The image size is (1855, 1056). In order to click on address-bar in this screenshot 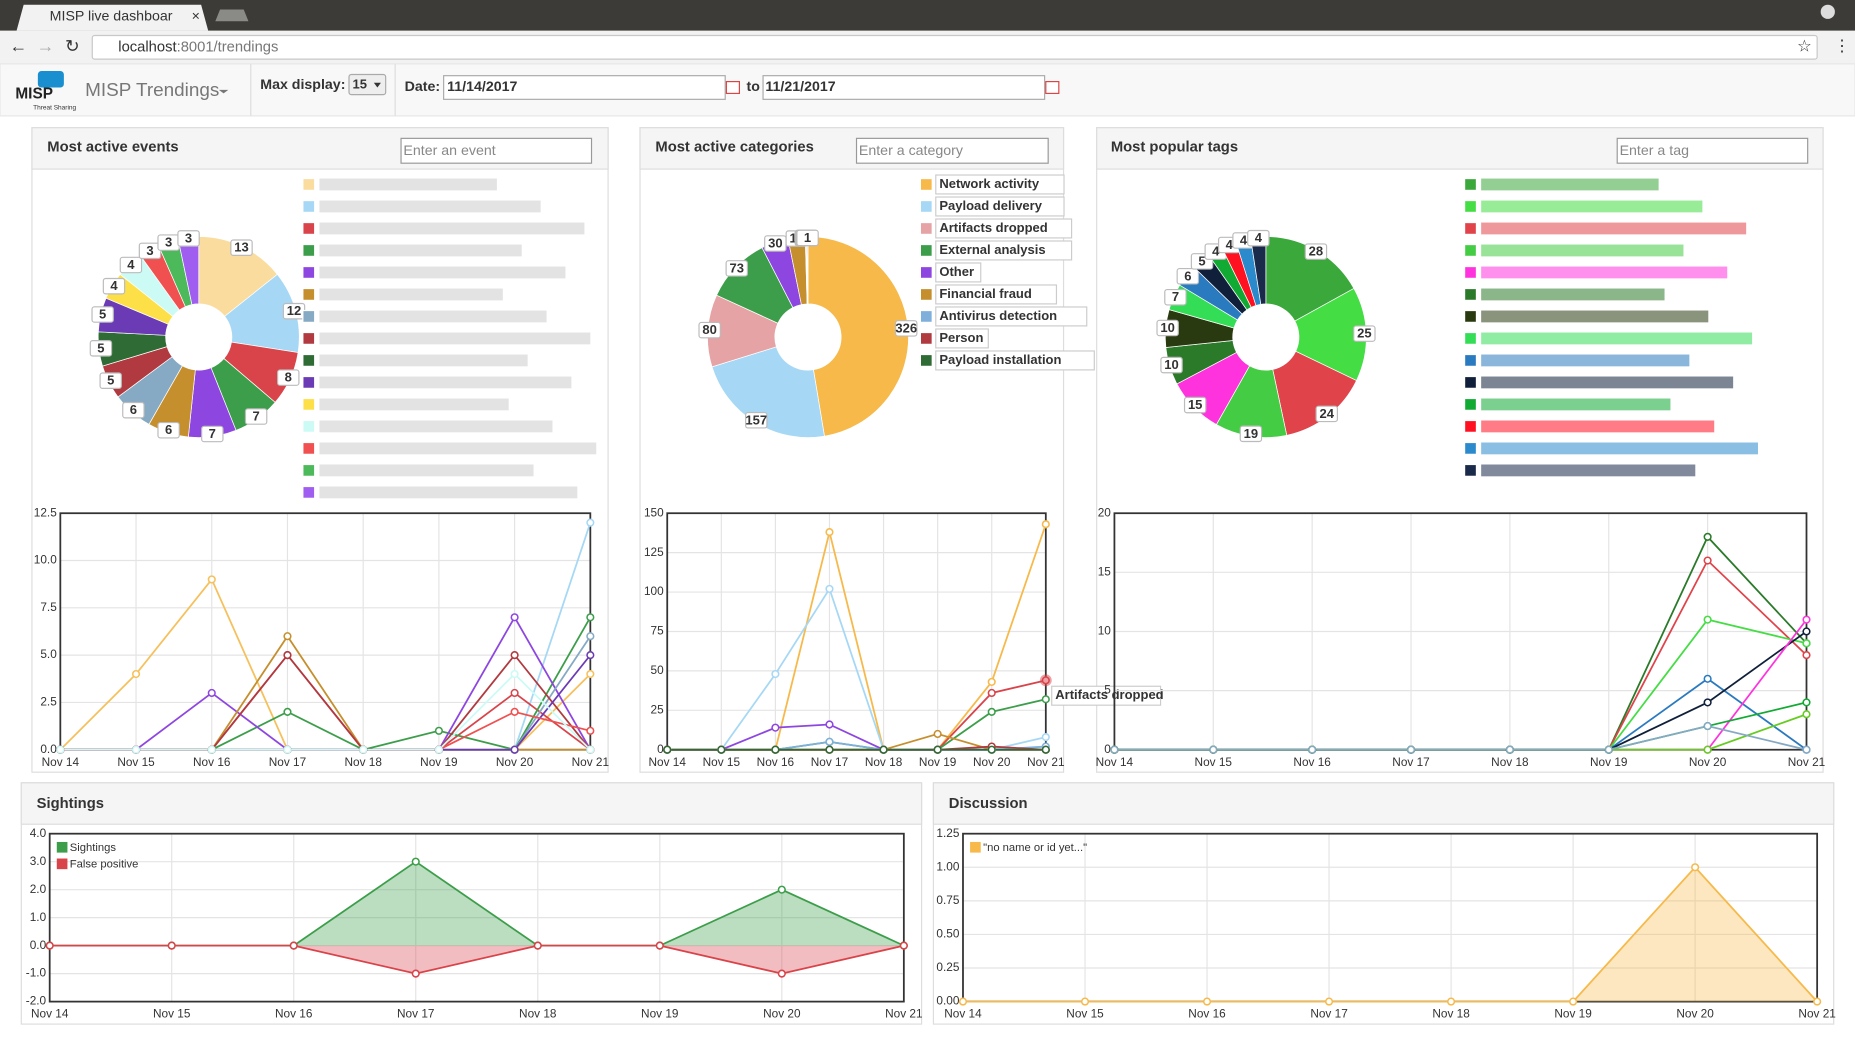, I will do `click(954, 47)`.